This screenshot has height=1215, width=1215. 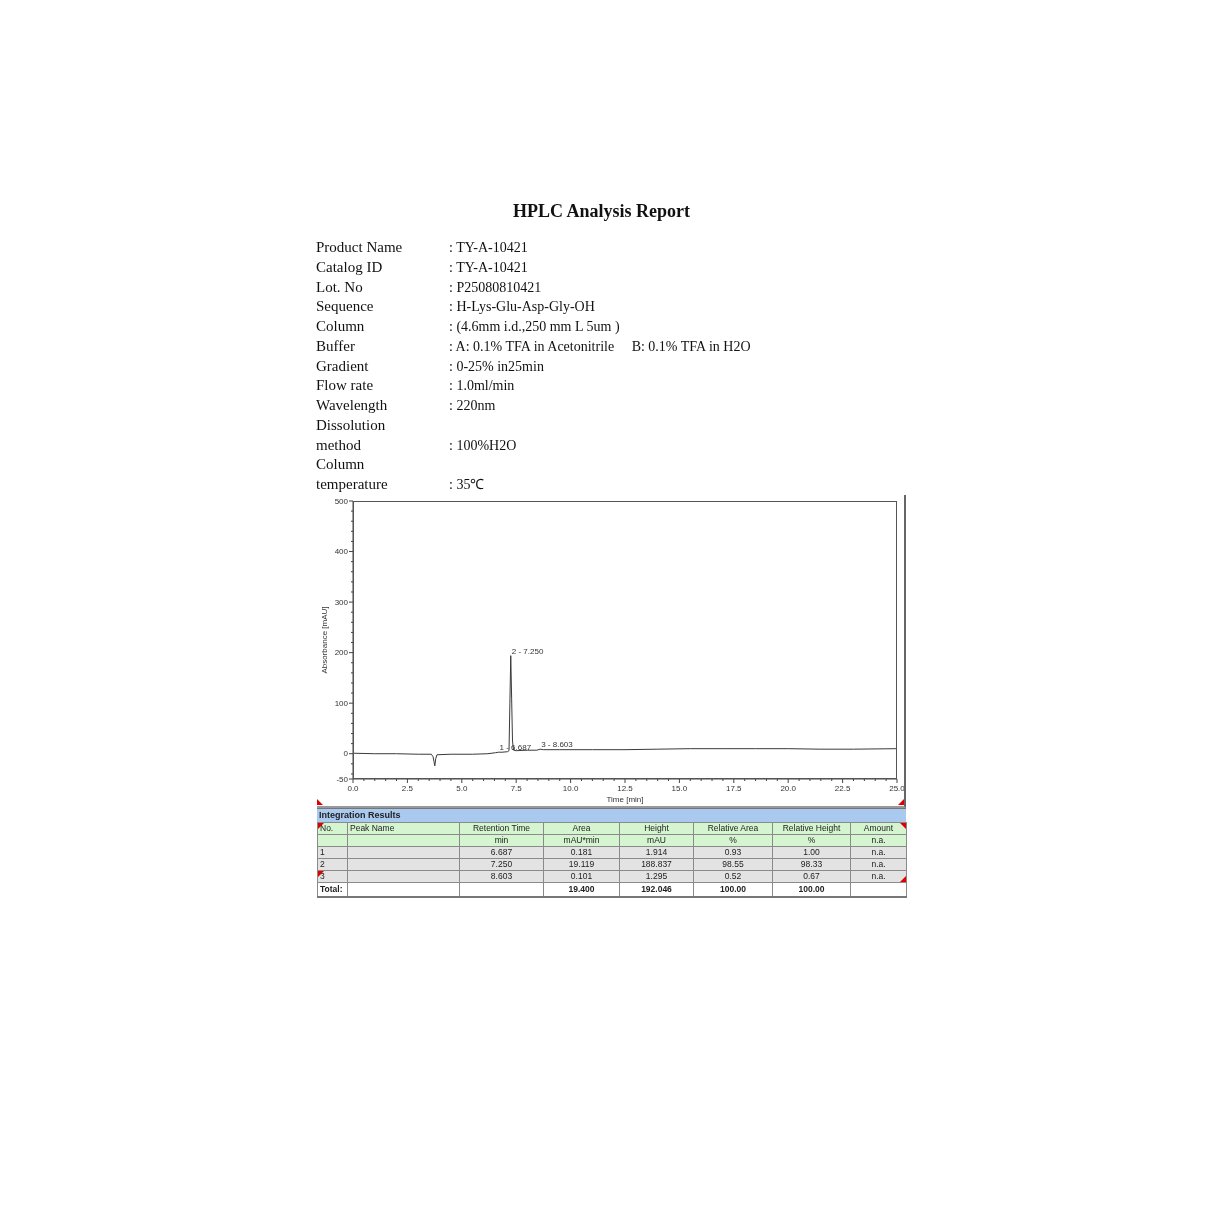 I want to click on x-tick-label: 12.5, so click(x=625, y=788).